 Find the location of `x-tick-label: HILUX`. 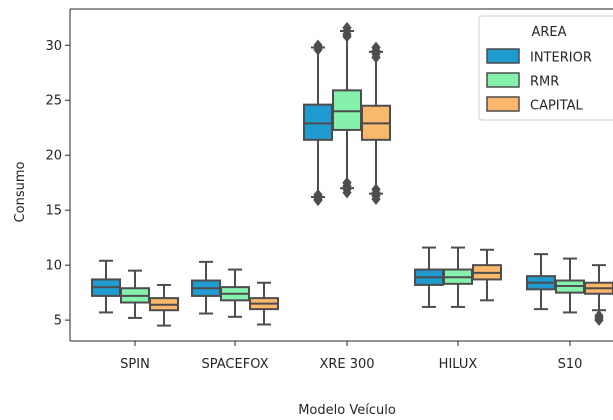

x-tick-label: HILUX is located at coordinates (458, 364).